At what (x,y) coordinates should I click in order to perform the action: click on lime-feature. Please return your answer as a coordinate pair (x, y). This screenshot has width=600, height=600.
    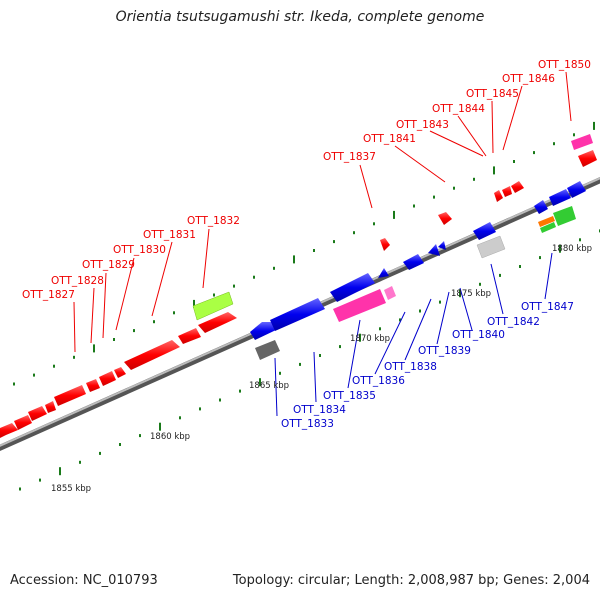
    Looking at the image, I should click on (213, 306).